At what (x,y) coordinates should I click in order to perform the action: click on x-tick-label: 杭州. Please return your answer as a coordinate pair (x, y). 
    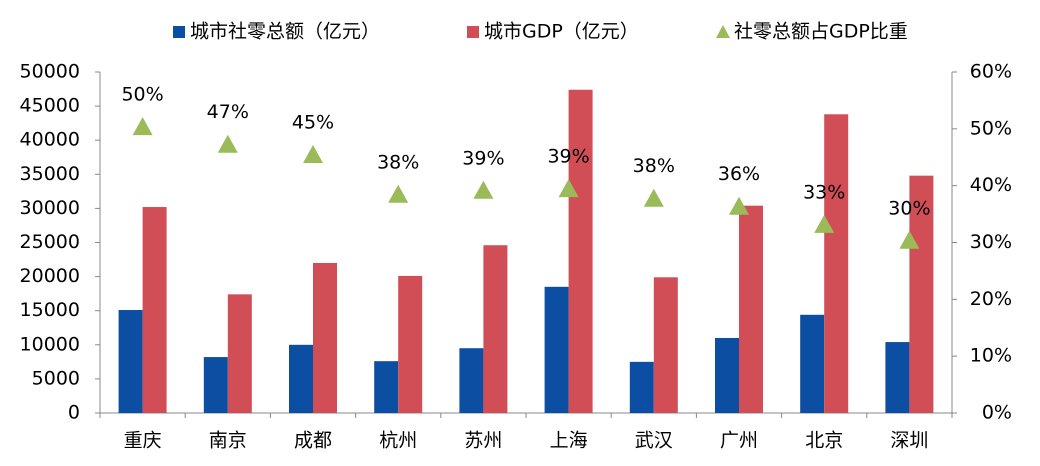
    Looking at the image, I should click on (398, 441).